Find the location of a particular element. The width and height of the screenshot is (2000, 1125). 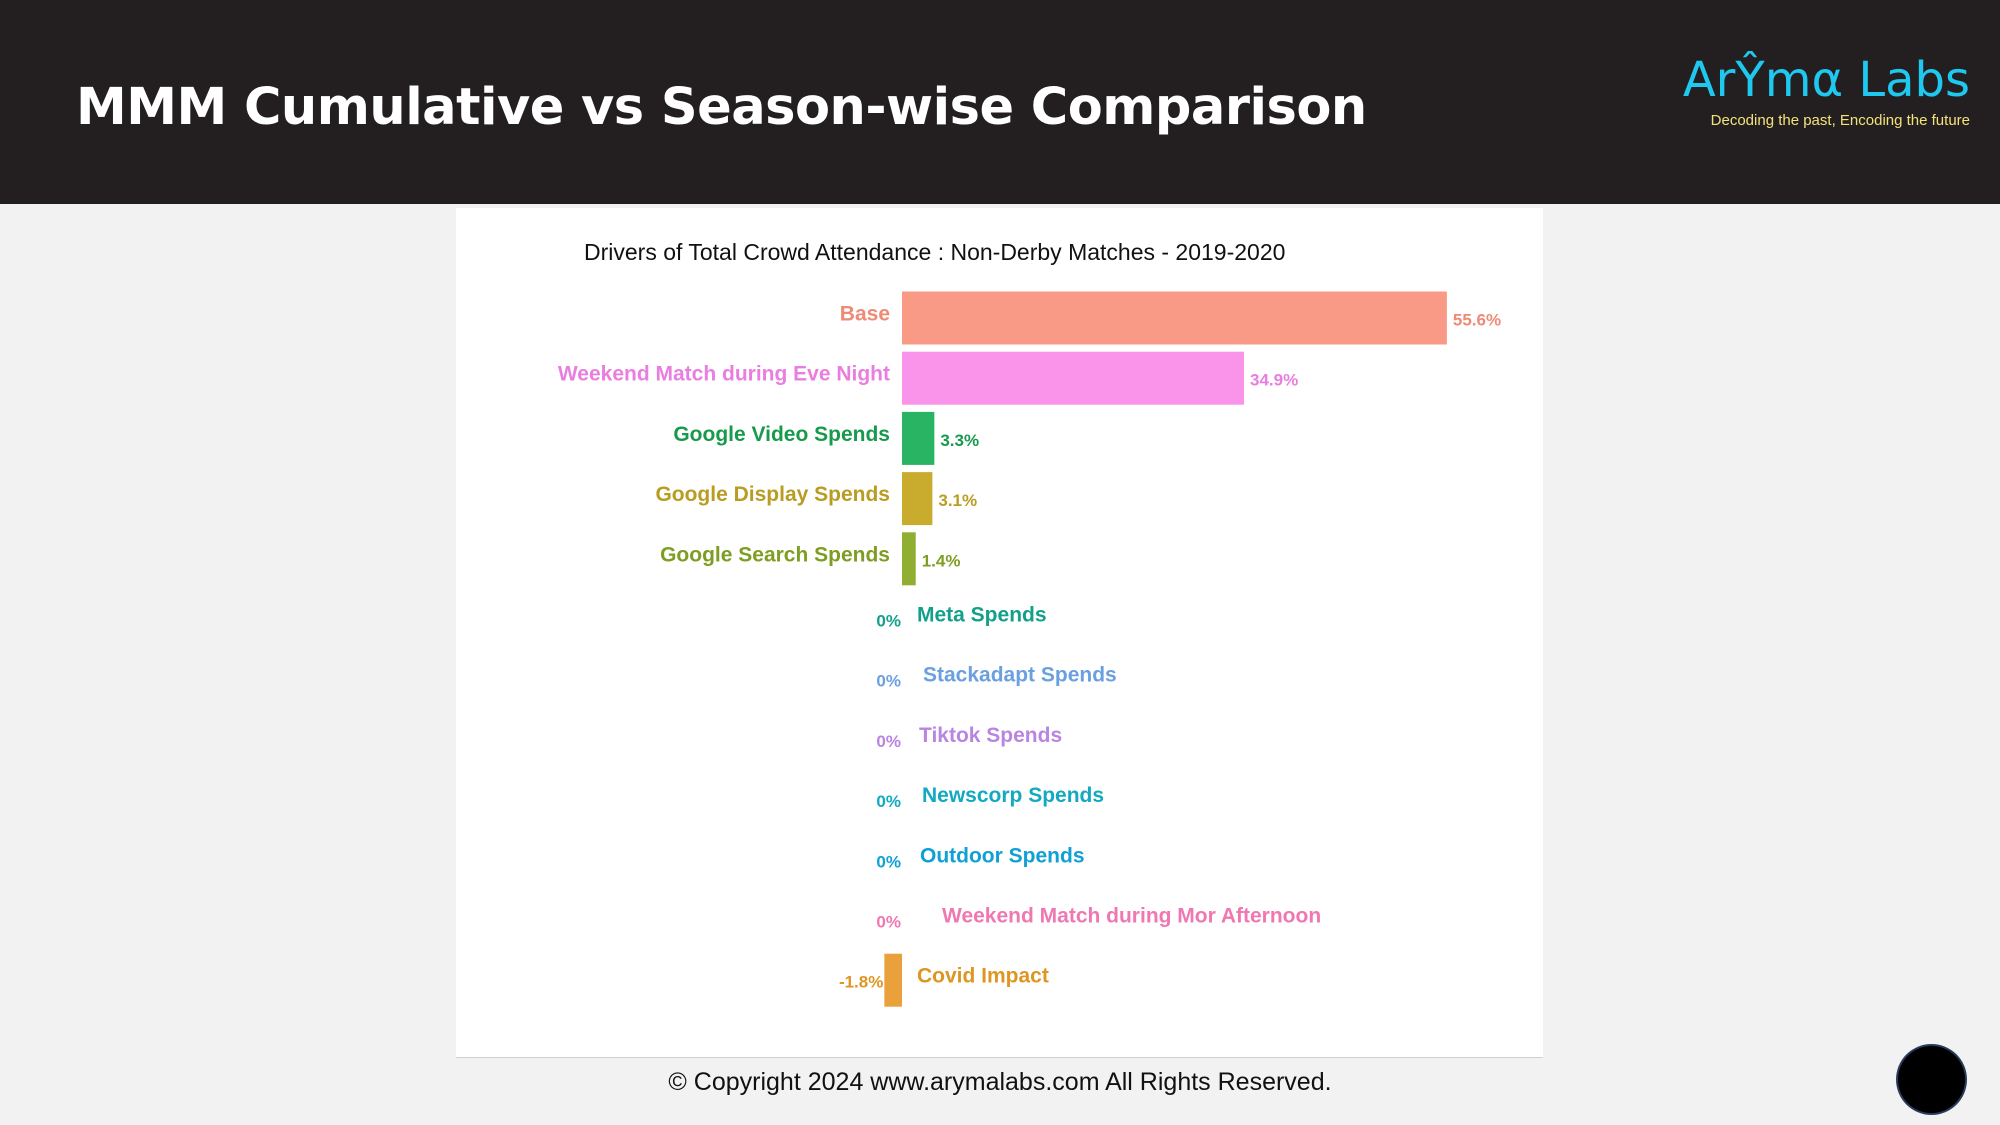

value-label: 34.9% is located at coordinates (1274, 380).